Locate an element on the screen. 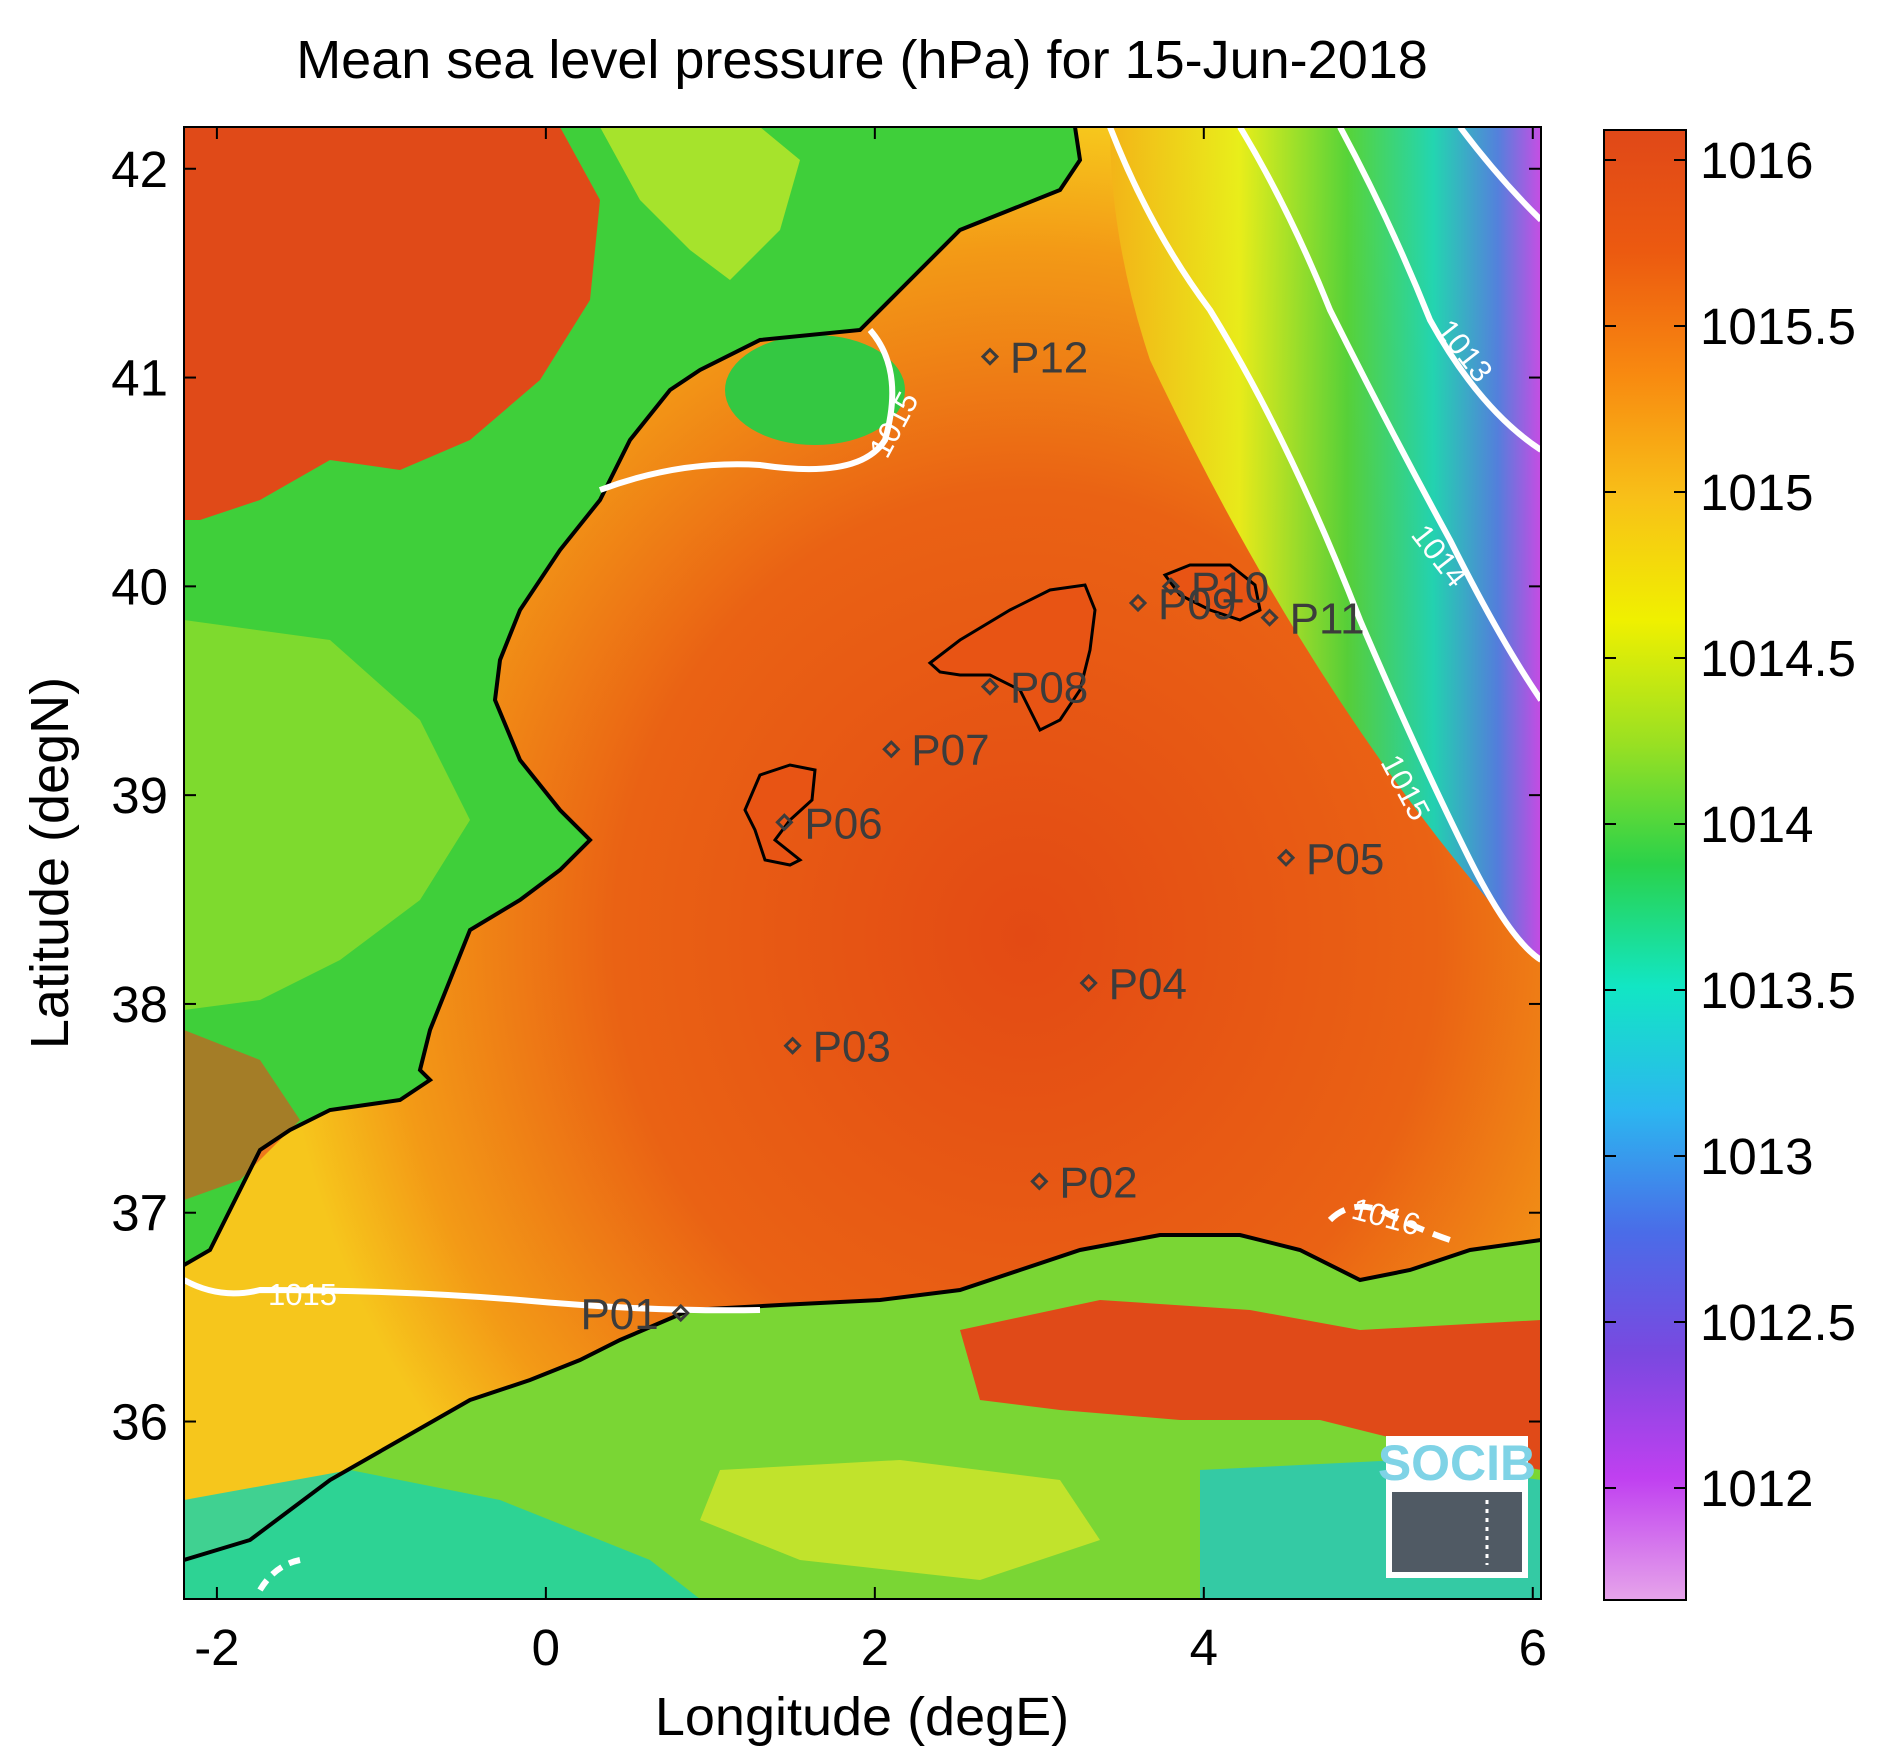 The image size is (1904, 1758). station-p04: P04 is located at coordinates (1133, 984).